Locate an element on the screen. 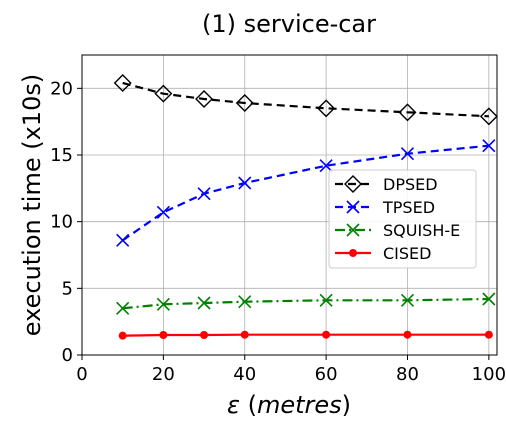 Image resolution: width=506 pixels, height=429 pixels. x-axis-label: ε (metres) is located at coordinates (289, 405).